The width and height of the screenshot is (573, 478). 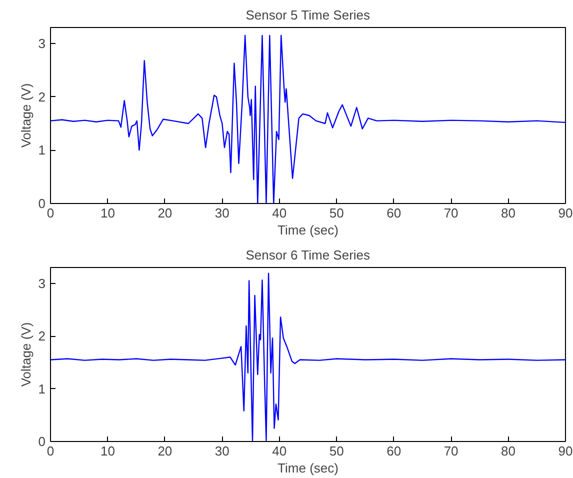 What do you see at coordinates (308, 15) in the screenshot?
I see `chart-title: Sensor 5 Time Series` at bounding box center [308, 15].